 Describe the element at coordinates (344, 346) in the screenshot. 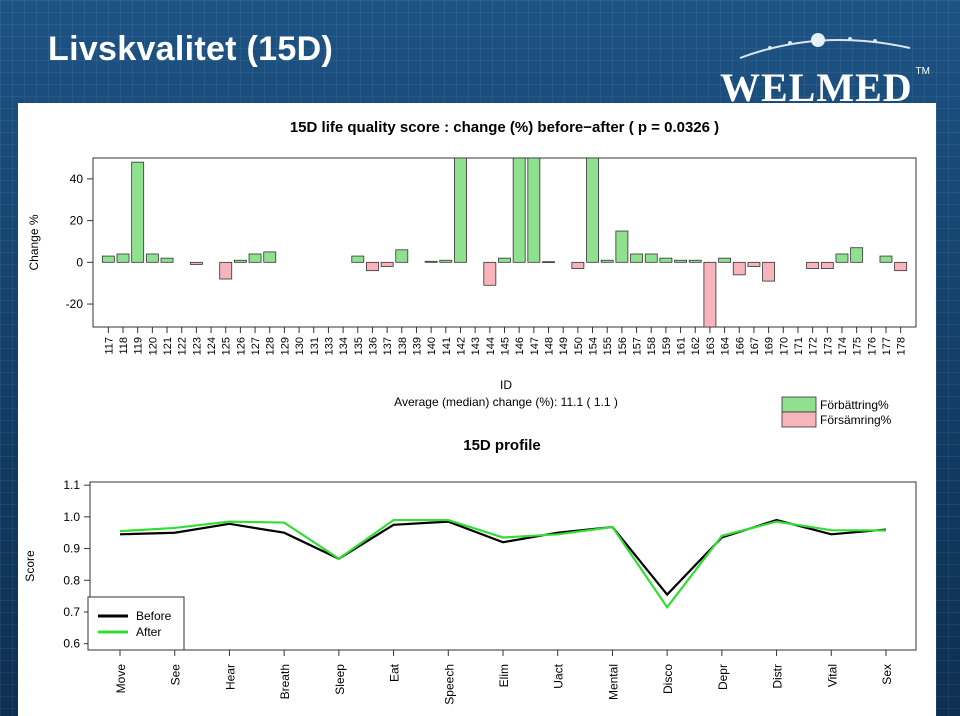

I see `x-tick-label: 134` at that location.